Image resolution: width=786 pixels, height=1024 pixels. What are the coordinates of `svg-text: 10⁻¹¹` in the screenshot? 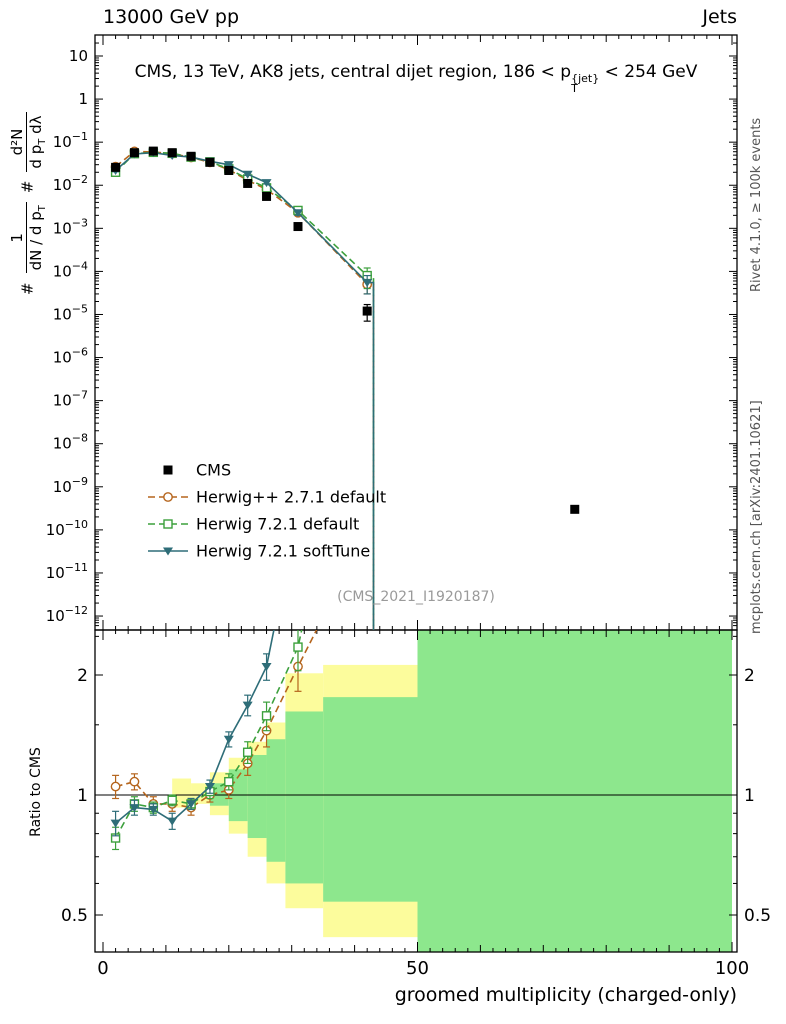 It's located at (67, 571).